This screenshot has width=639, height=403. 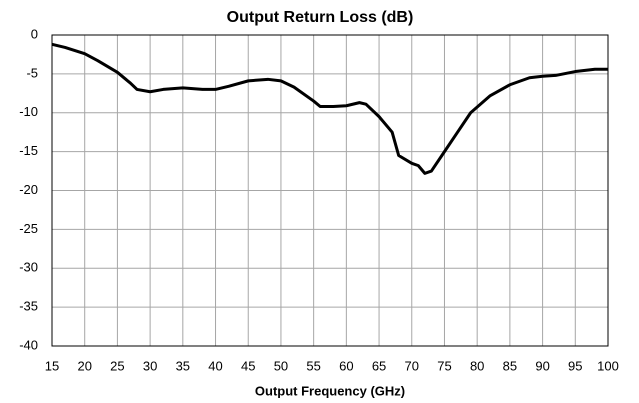 I want to click on y-tick-label: 0, so click(x=34, y=33).